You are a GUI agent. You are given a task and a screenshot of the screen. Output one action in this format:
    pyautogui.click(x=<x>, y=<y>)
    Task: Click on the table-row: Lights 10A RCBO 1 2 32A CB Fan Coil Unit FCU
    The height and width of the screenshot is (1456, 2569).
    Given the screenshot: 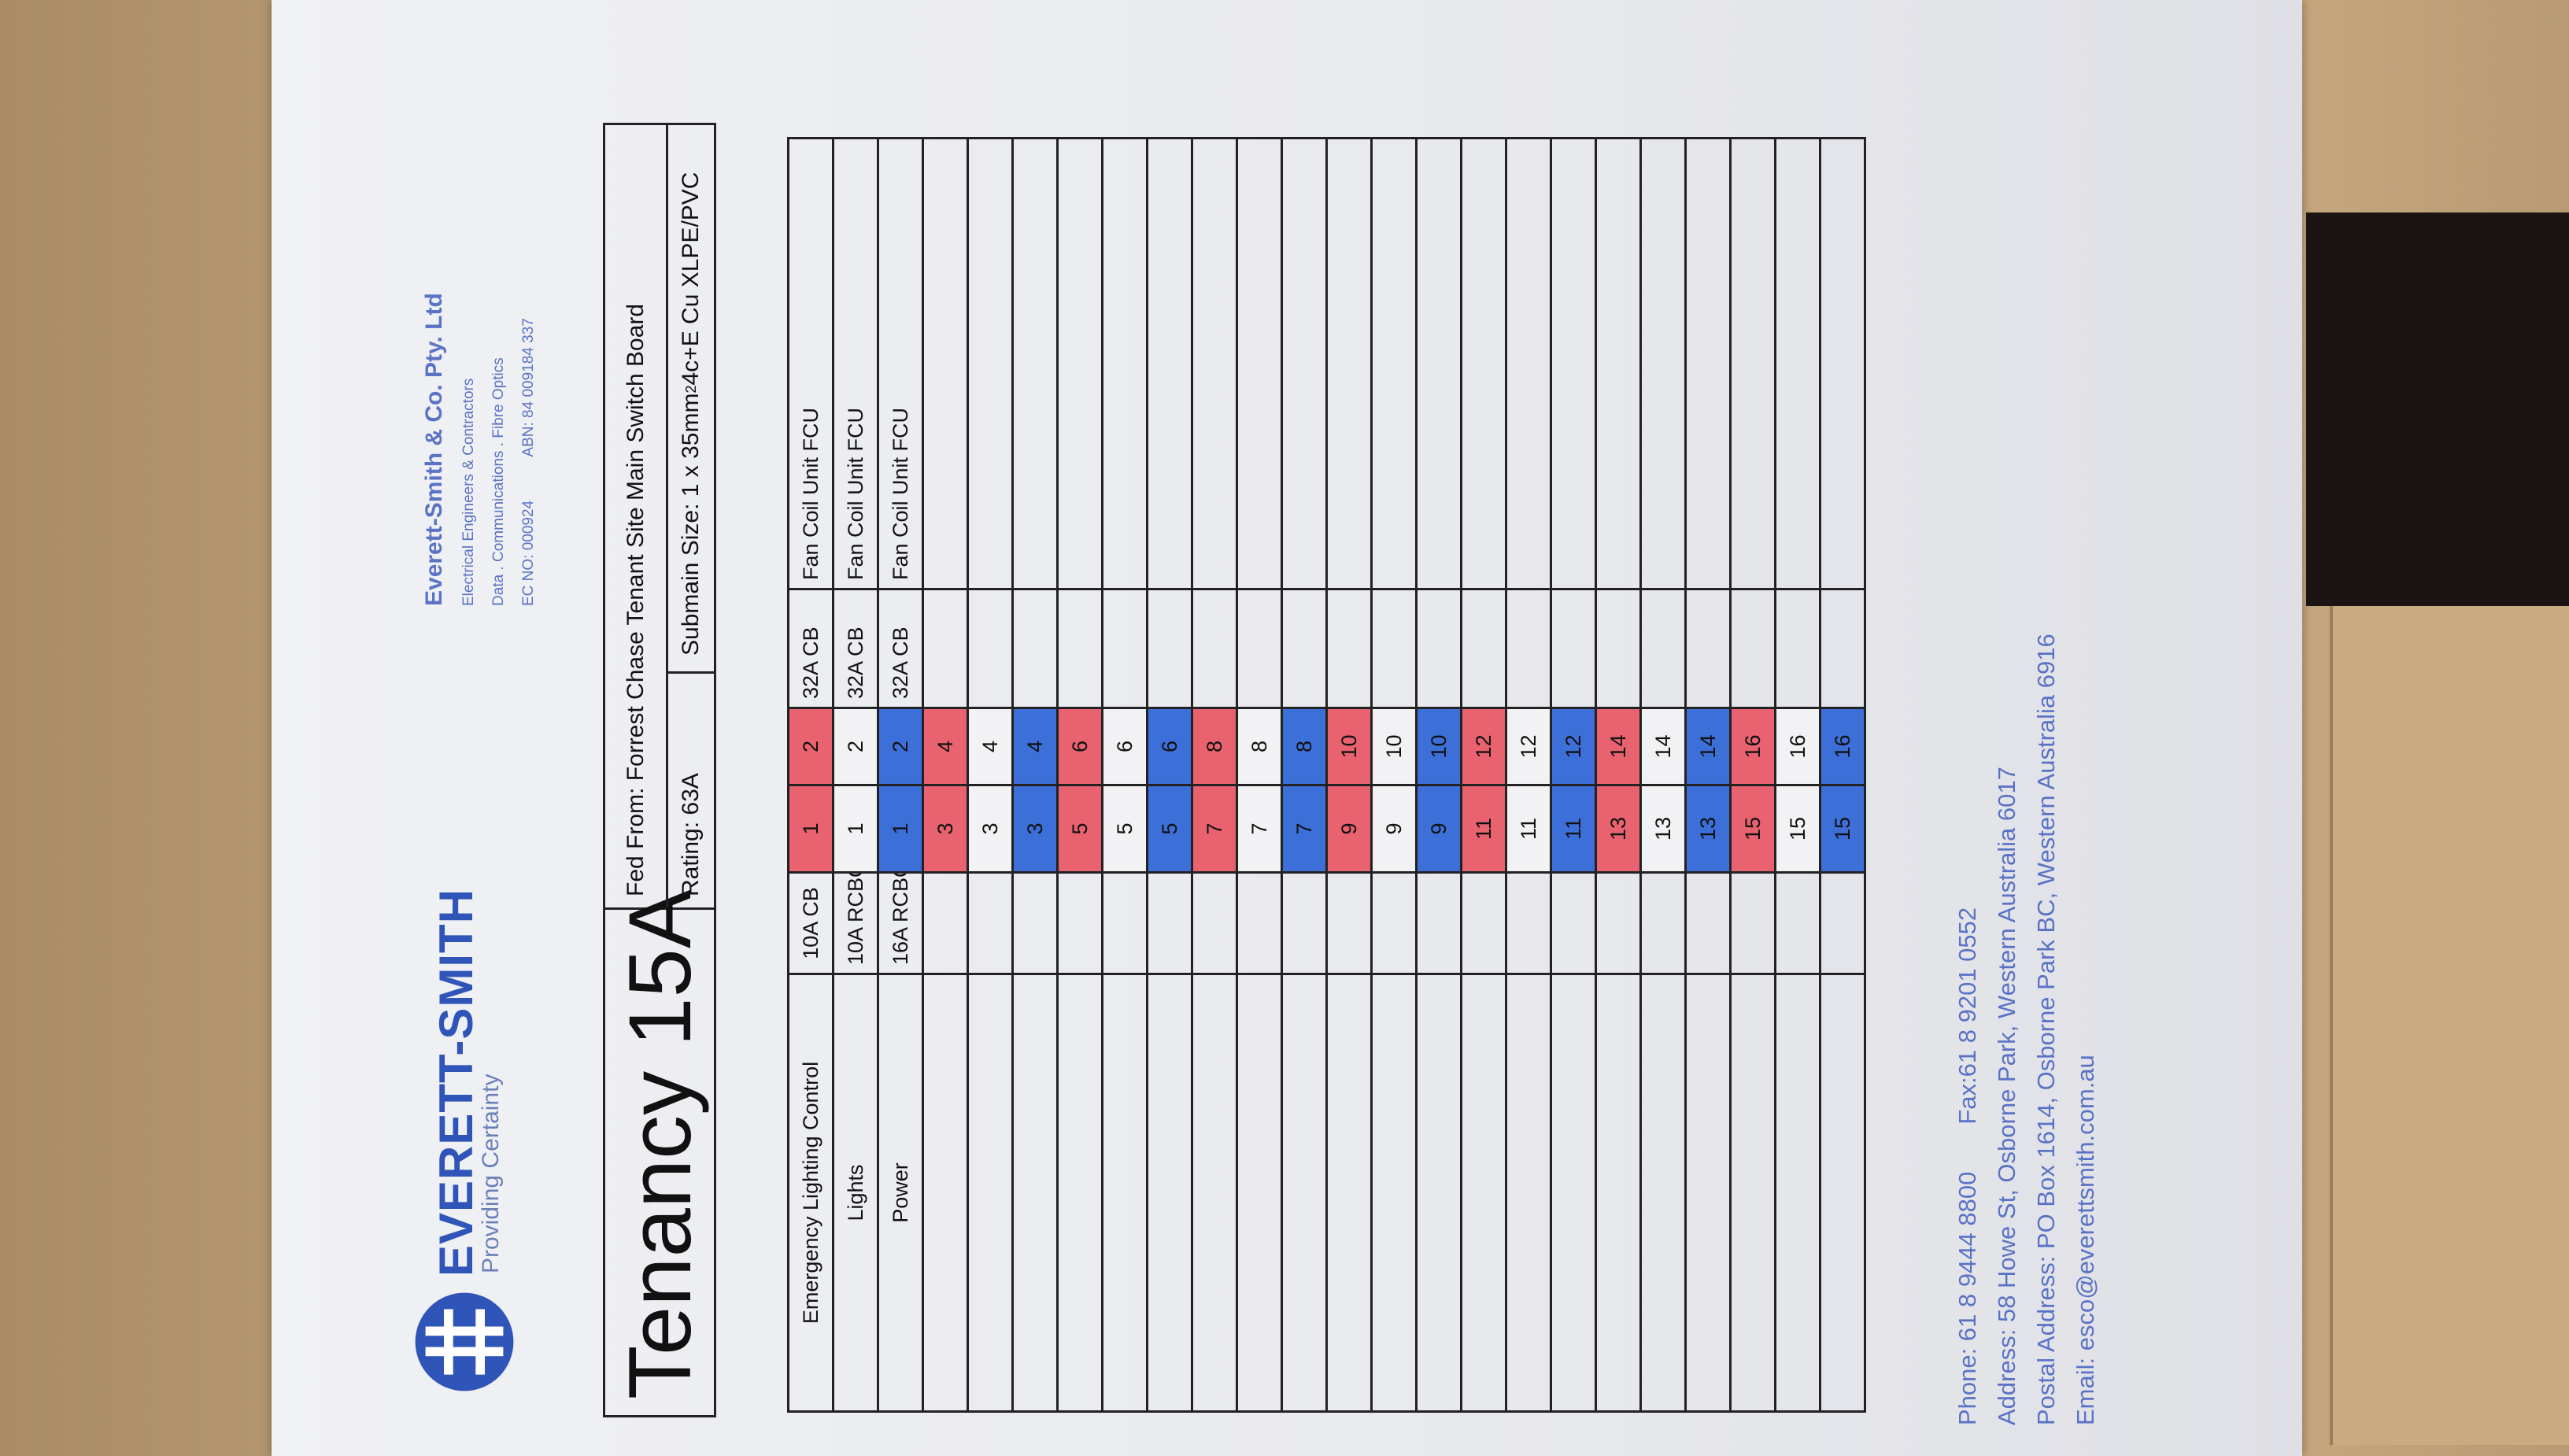 What is the action you would take?
    pyautogui.click(x=855, y=775)
    